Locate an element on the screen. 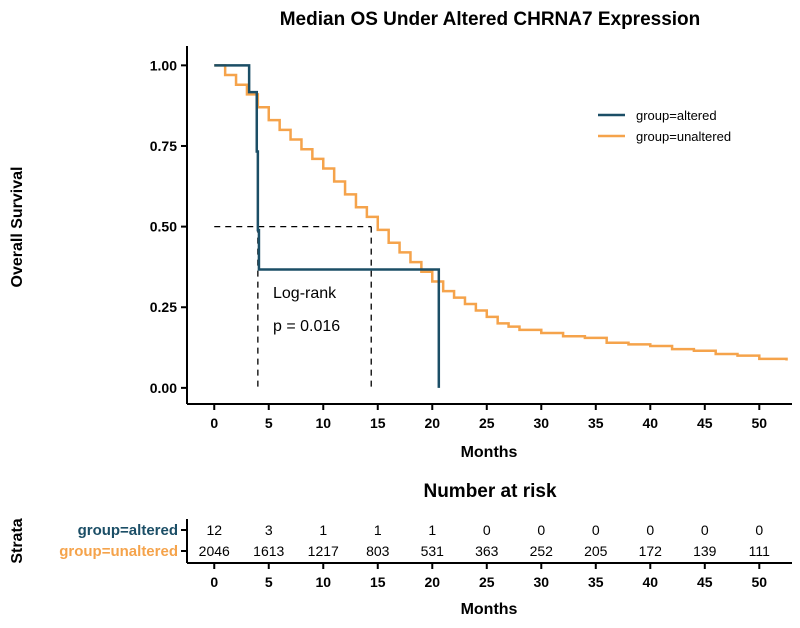 The width and height of the screenshot is (800, 628). risk-cell: 531 is located at coordinates (433, 551).